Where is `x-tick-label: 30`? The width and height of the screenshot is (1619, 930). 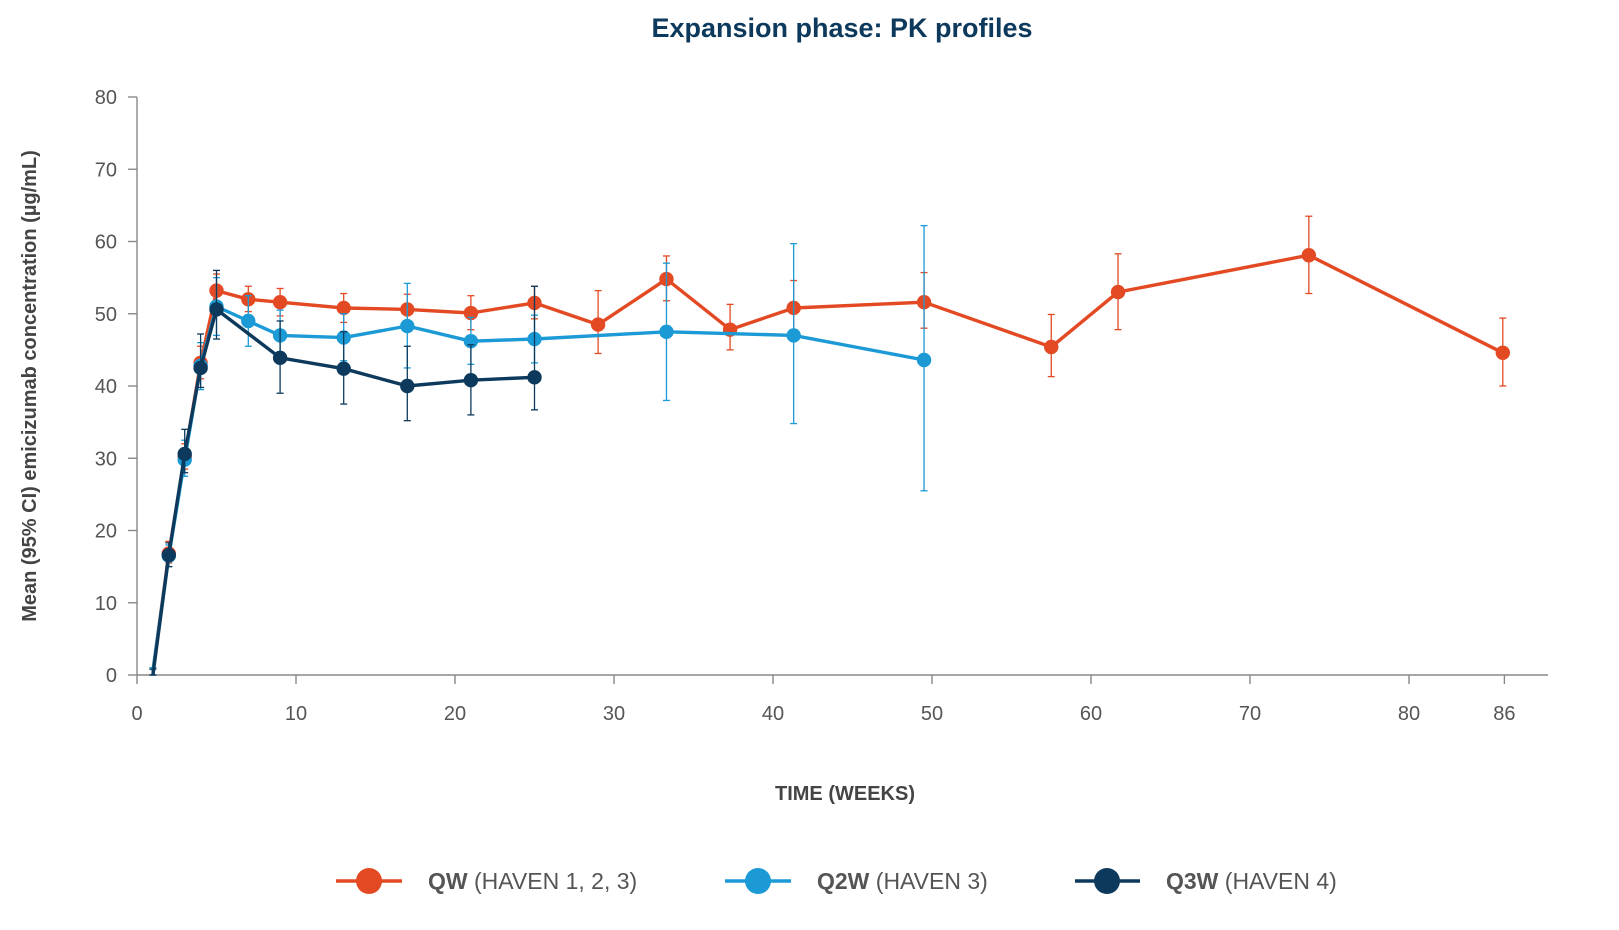 x-tick-label: 30 is located at coordinates (614, 714).